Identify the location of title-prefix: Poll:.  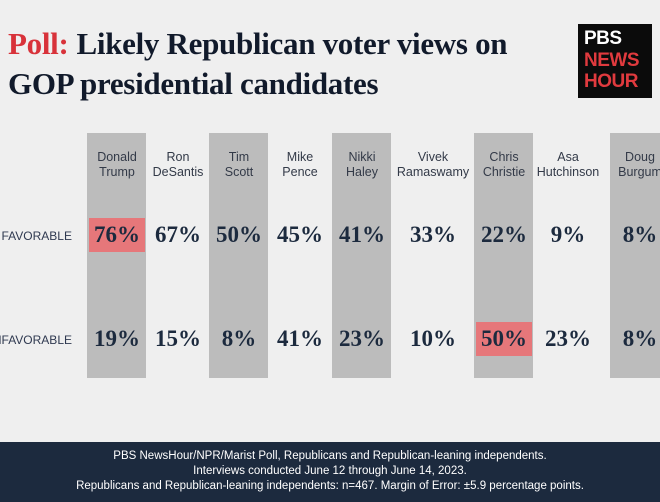
(38, 43).